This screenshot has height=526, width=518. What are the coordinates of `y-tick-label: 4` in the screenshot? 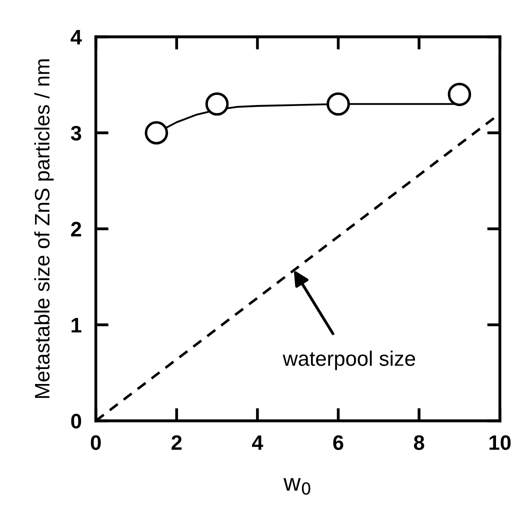 It's located at (76, 37).